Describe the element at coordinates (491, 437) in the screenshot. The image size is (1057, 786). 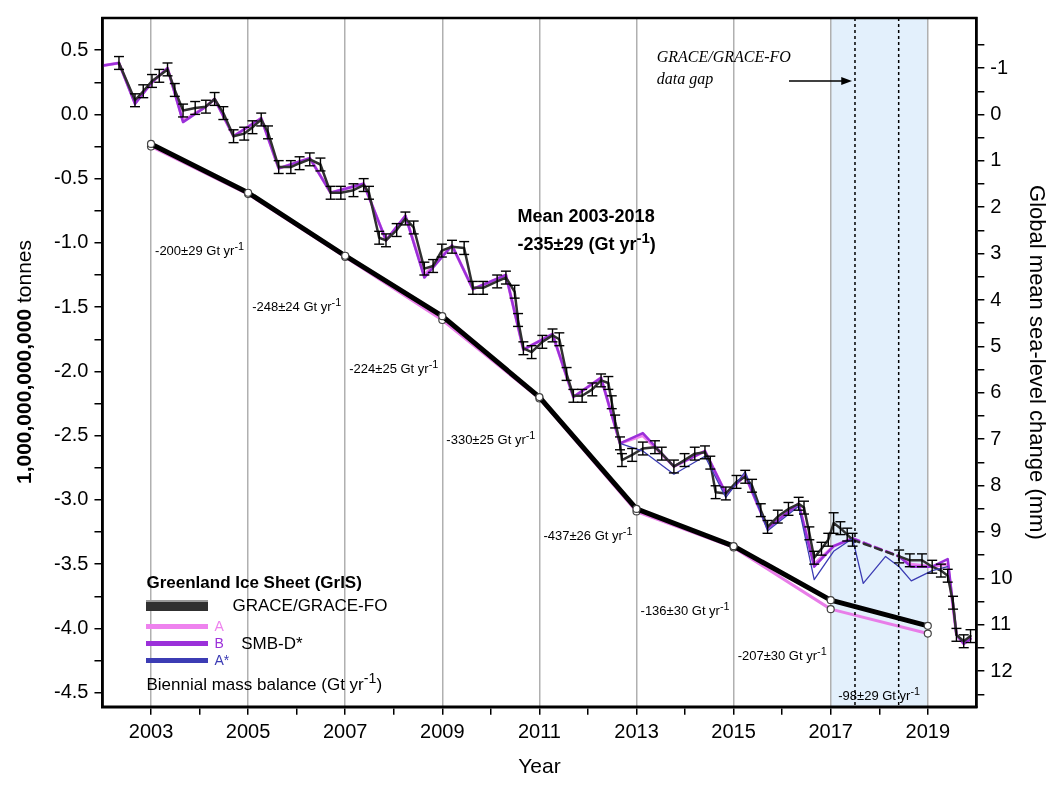
I see `annotation: -330±25 Gt yr$^{-1}$` at that location.